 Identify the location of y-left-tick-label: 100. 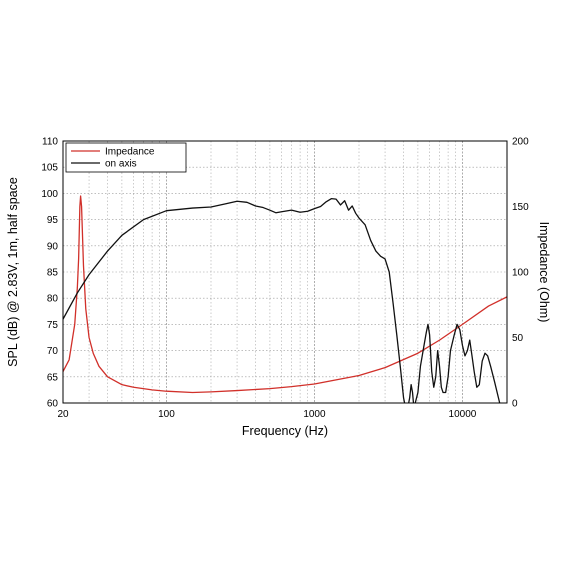
(49, 194).